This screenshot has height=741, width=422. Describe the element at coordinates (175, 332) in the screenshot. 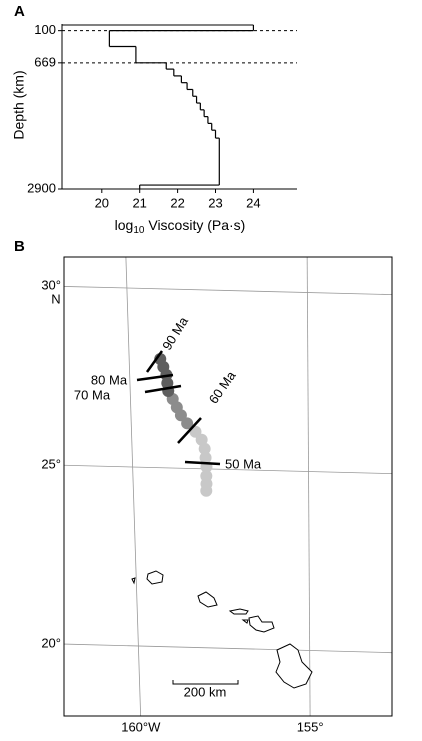

I see `age-label: 90 Ma` at that location.